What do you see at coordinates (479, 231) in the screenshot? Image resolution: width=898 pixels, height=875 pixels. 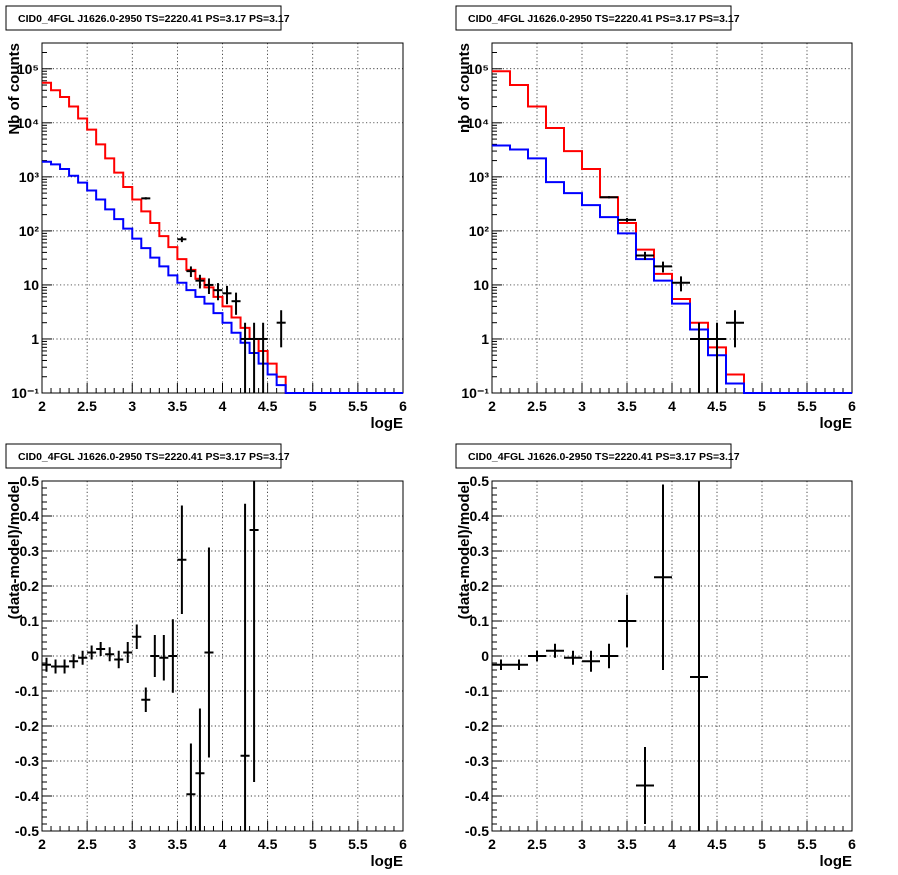 I see `y-tick-label: 10²` at bounding box center [479, 231].